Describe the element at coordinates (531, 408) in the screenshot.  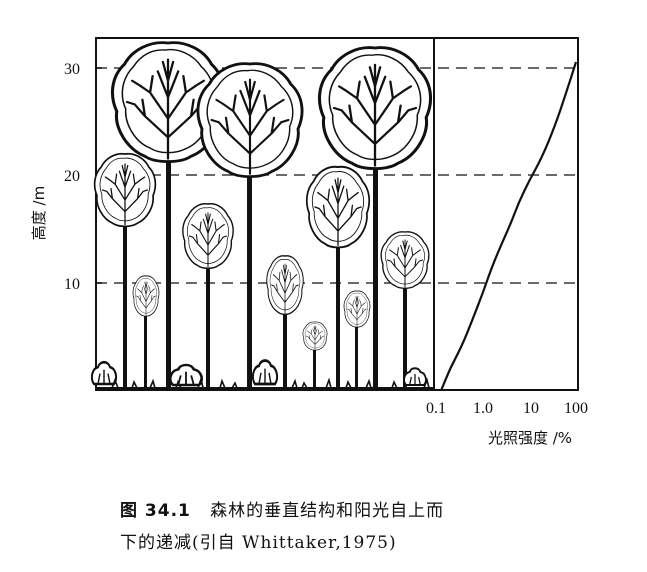
I see `x-tick-10: 10` at that location.